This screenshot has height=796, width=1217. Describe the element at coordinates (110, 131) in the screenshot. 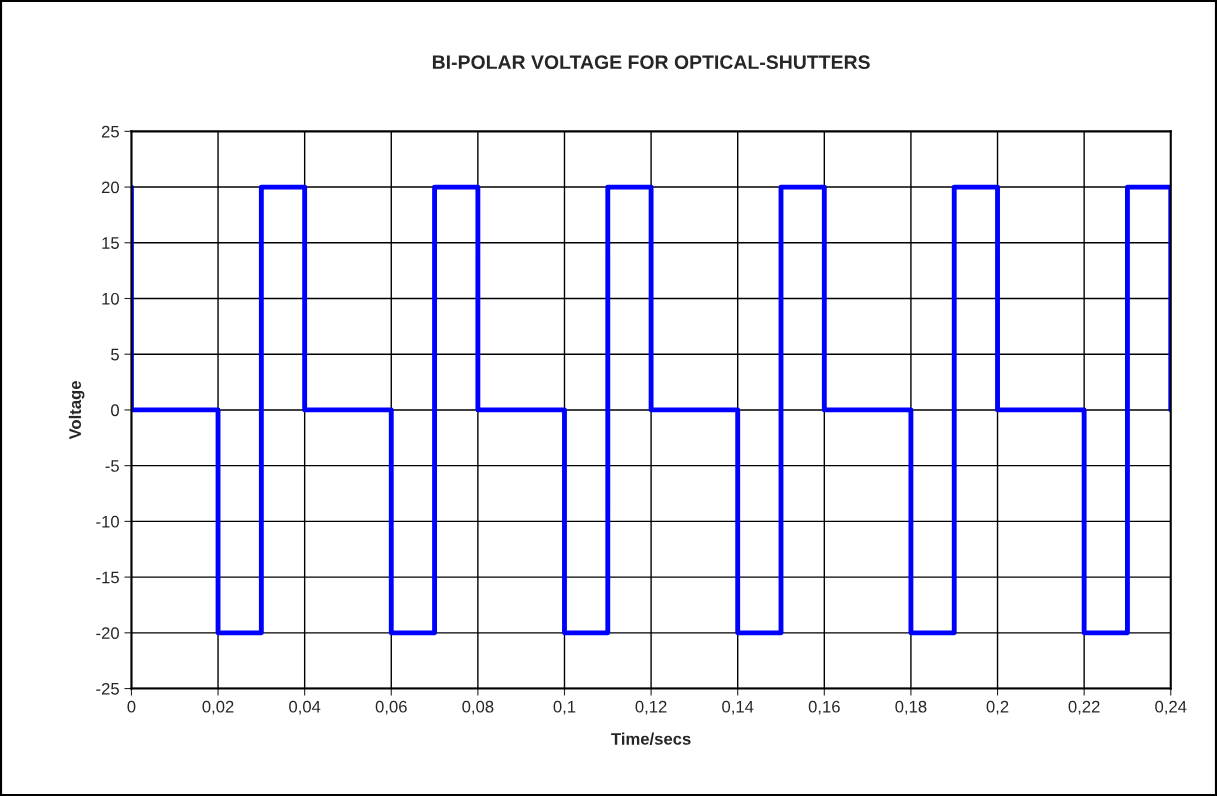

I see `y-tick-label: 25` at that location.